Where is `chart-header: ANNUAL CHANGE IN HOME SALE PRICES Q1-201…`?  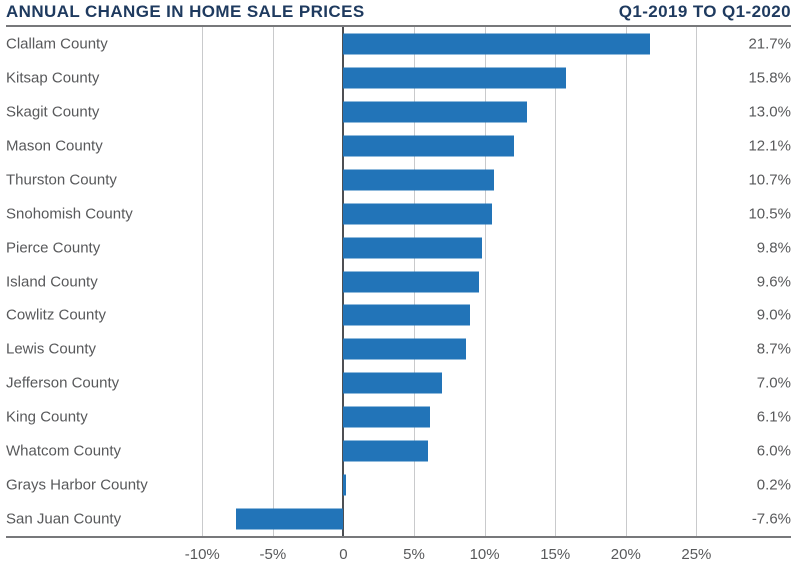 chart-header: ANNUAL CHANGE IN HOME SALE PRICES Q1-201… is located at coordinates (398, 12).